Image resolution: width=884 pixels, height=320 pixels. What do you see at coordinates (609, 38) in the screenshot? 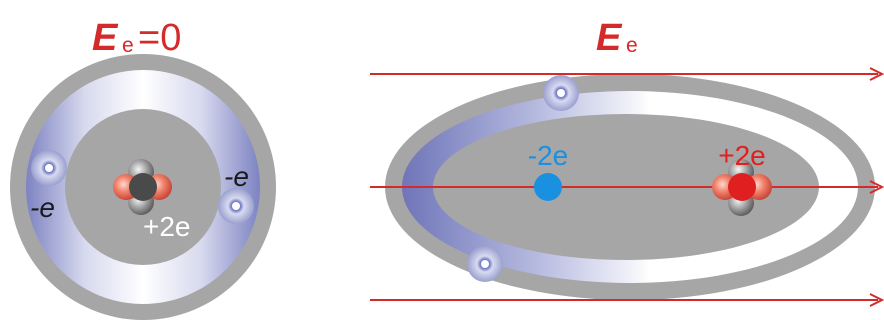
I see `right-title-symbol: E` at bounding box center [609, 38].